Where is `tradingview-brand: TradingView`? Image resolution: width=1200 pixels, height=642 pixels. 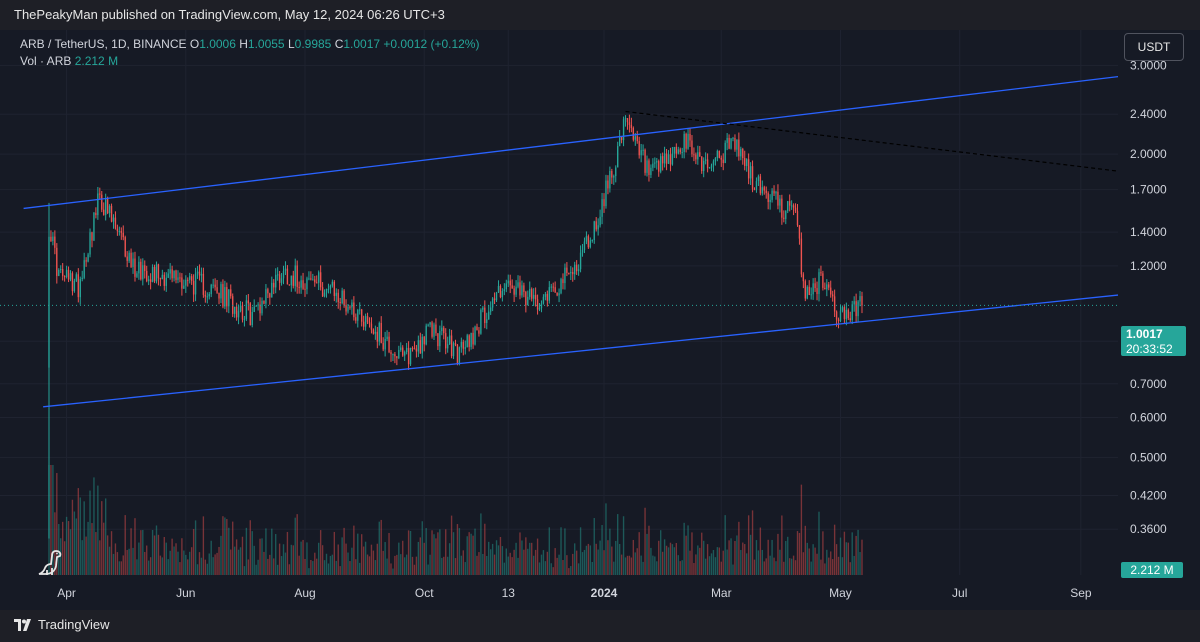 tradingview-brand: TradingView is located at coordinates (62, 624).